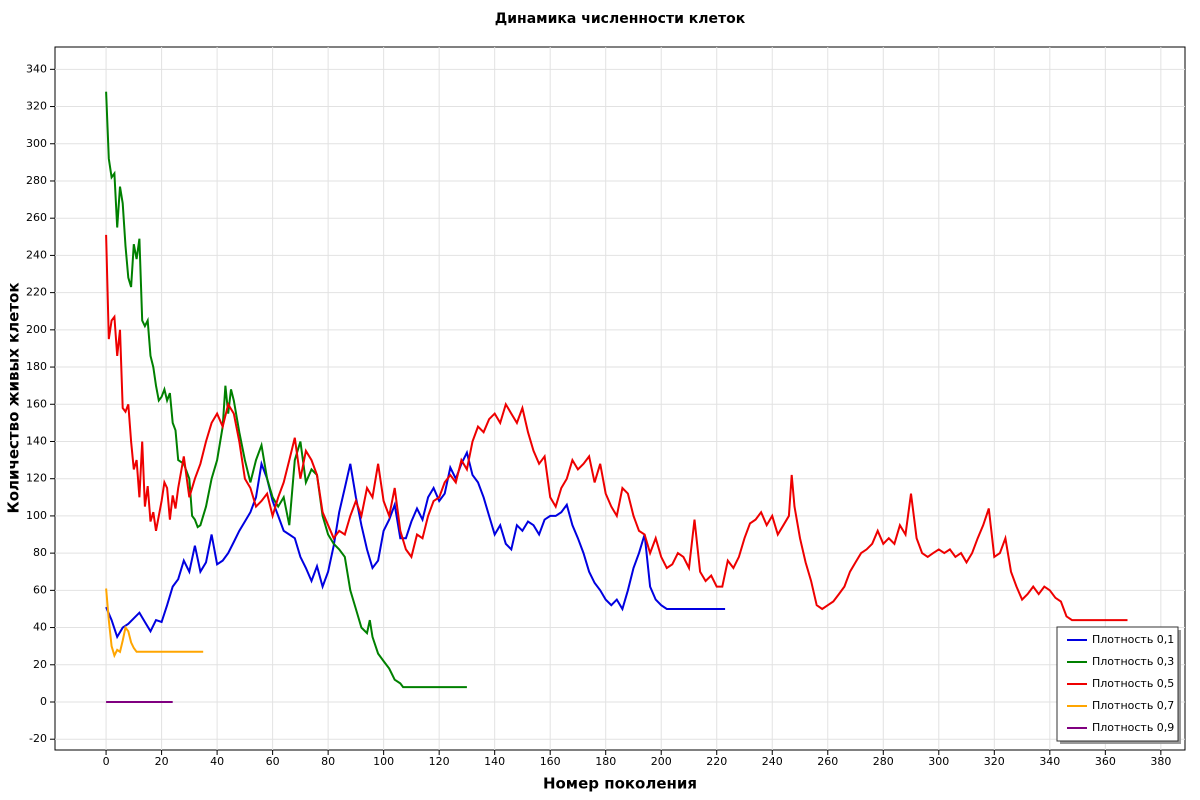 Image resolution: width=1200 pixels, height=800 pixels. I want to click on y-tick-label: 140, so click(36, 440).